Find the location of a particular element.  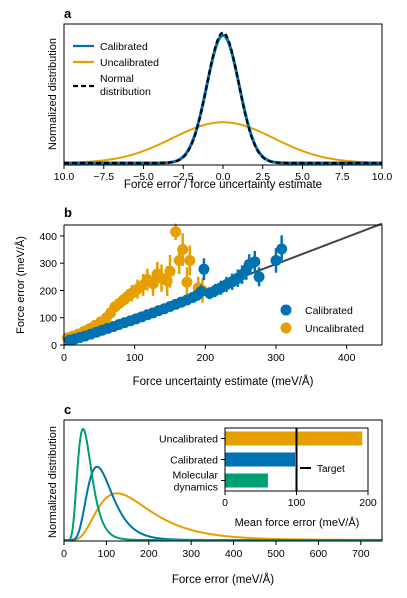

panel-b-legend: Calibrated Uncalibrated is located at coordinates (322, 319).